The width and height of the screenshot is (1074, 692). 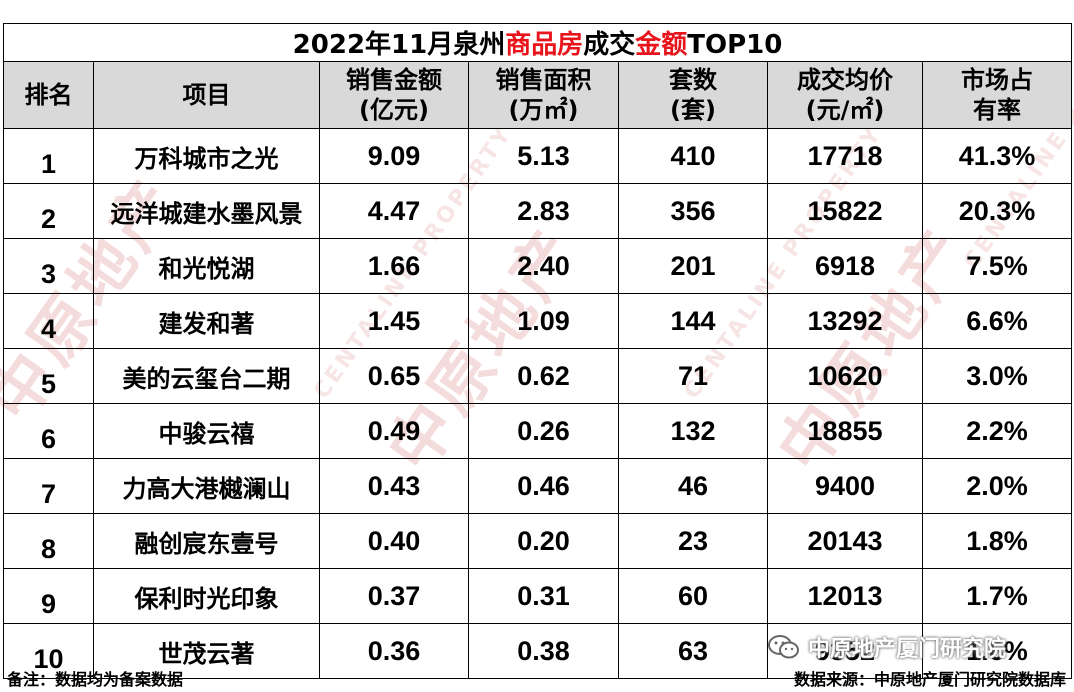 What do you see at coordinates (206, 266) in the screenshot?
I see `project-cell: 和光悦湖` at bounding box center [206, 266].